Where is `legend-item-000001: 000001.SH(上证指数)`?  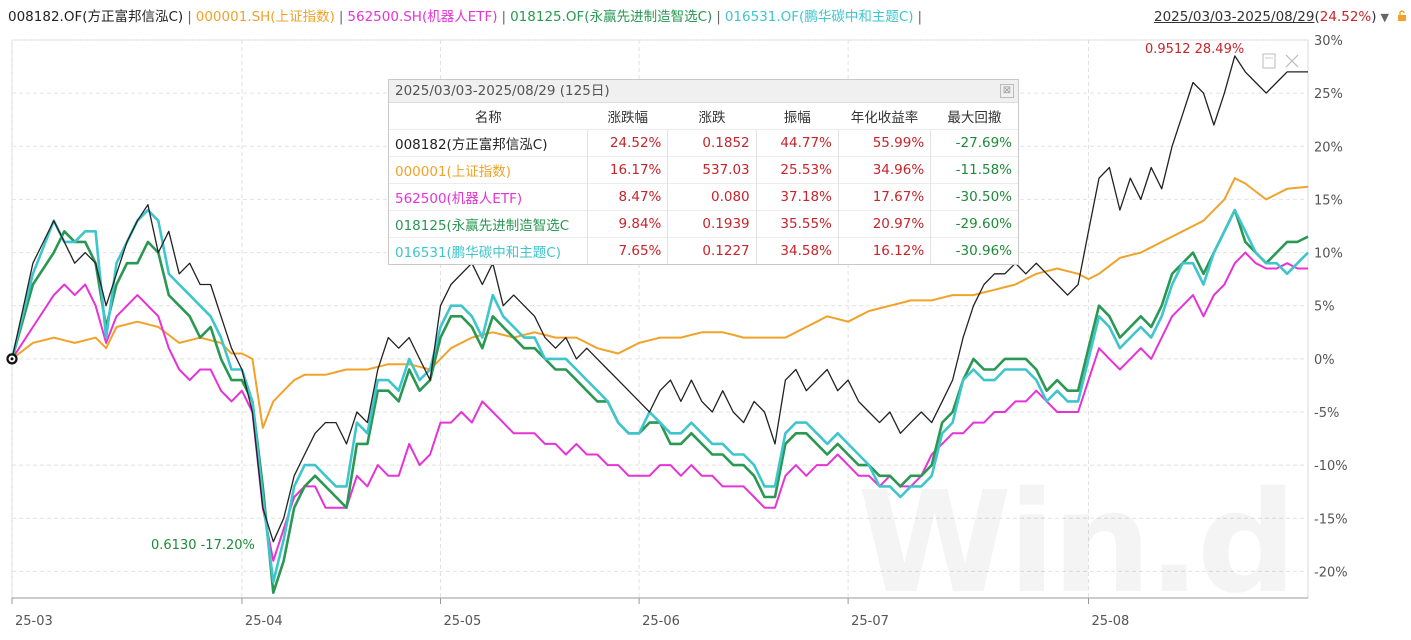
legend-item-000001: 000001.SH(上证指数) is located at coordinates (265, 17).